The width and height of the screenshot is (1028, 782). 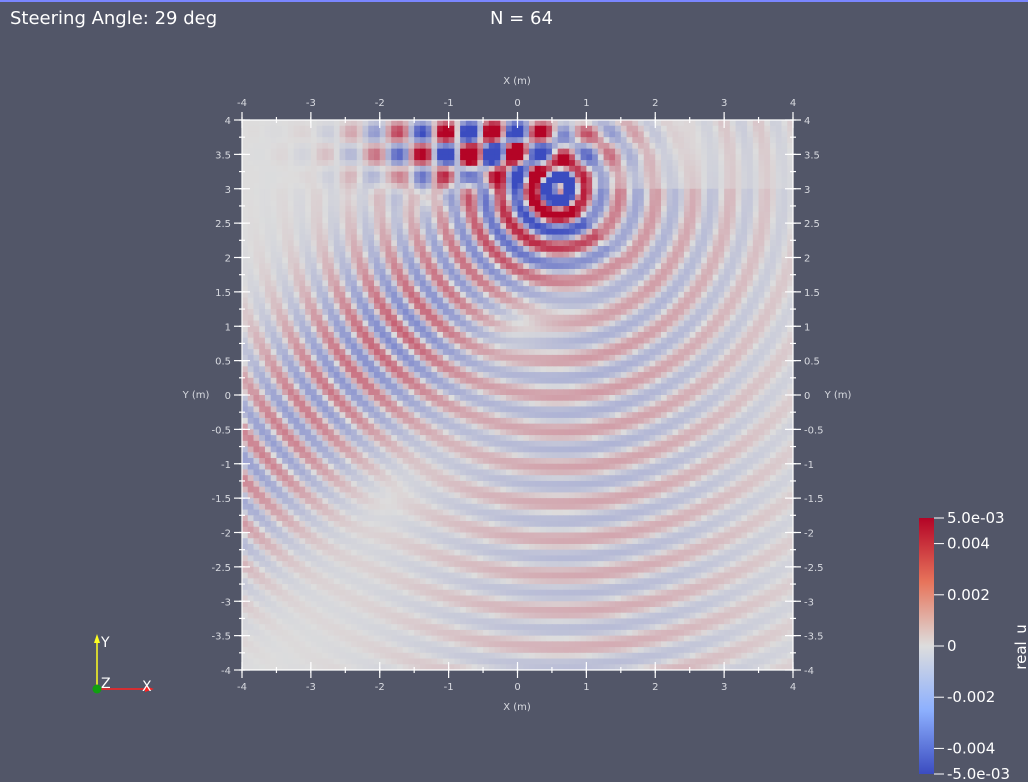 I want to click on y-tick-label-left: 1.5, so click(x=223, y=293).